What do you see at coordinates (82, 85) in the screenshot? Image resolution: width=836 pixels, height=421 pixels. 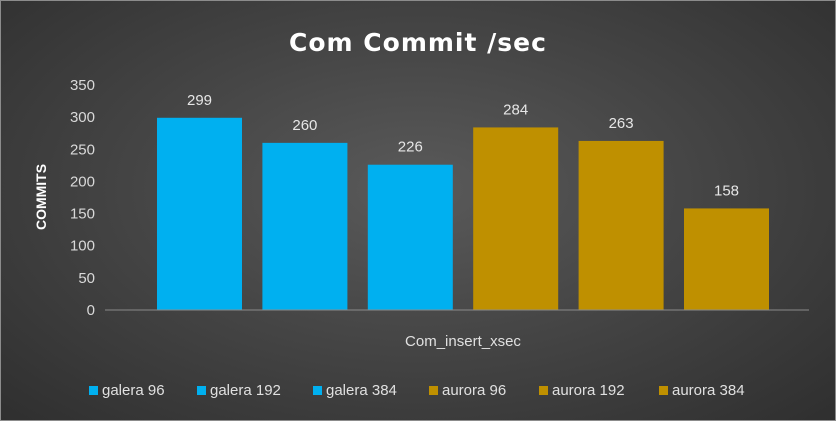 I see `y-tick-label: 350` at bounding box center [82, 85].